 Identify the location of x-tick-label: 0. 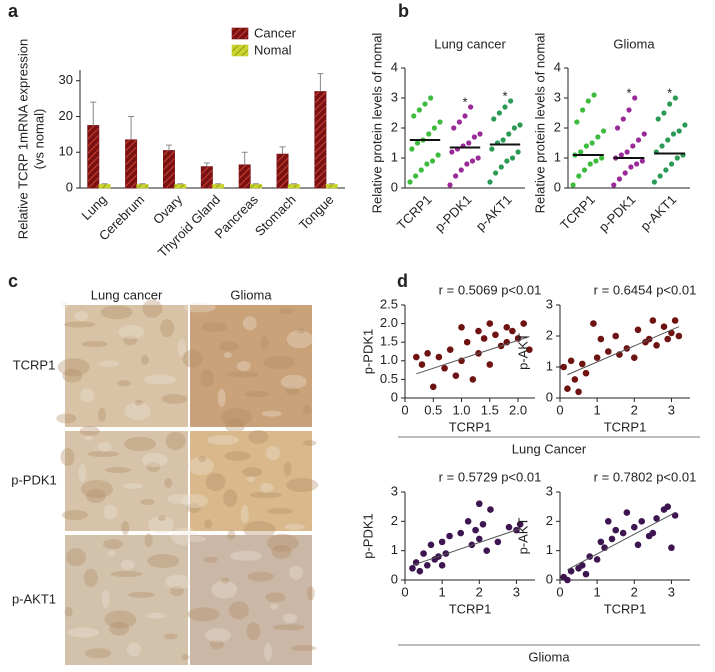
(559, 591).